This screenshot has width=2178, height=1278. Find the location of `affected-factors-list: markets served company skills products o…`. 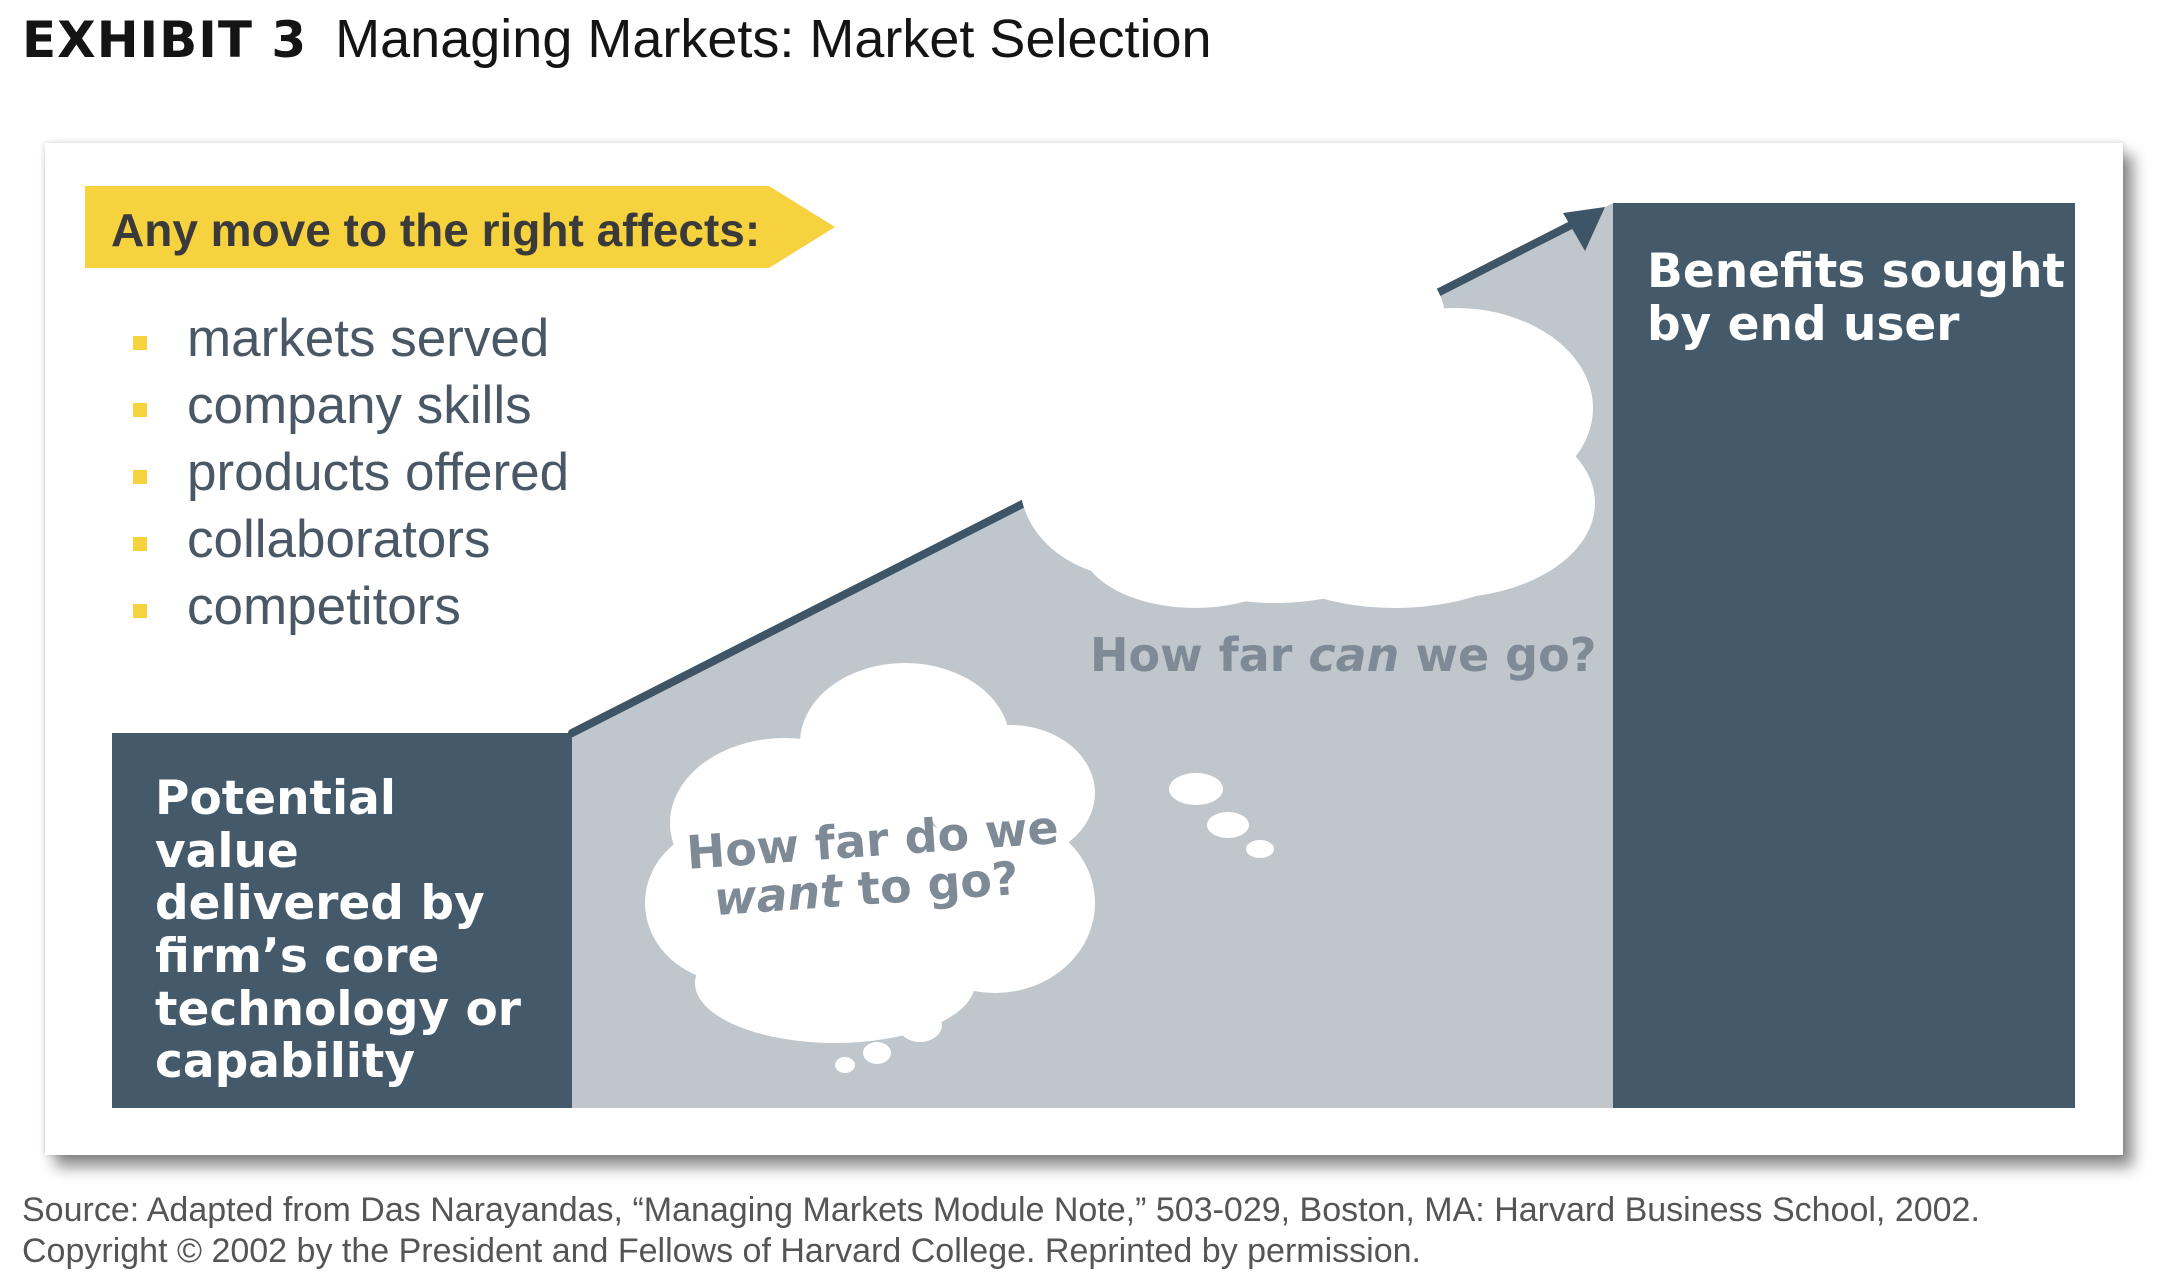

affected-factors-list: markets served company skills products o… is located at coordinates (351, 472).